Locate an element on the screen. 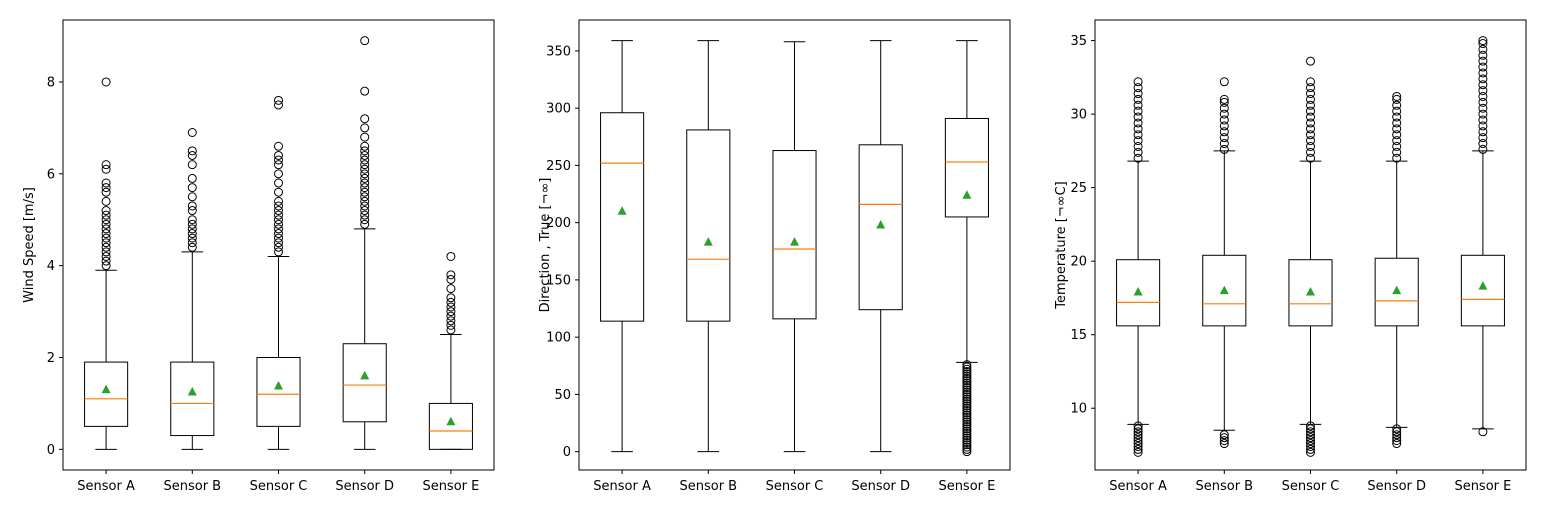 The height and width of the screenshot is (524, 1545). box-sensor-d is located at coordinates (880, 246).